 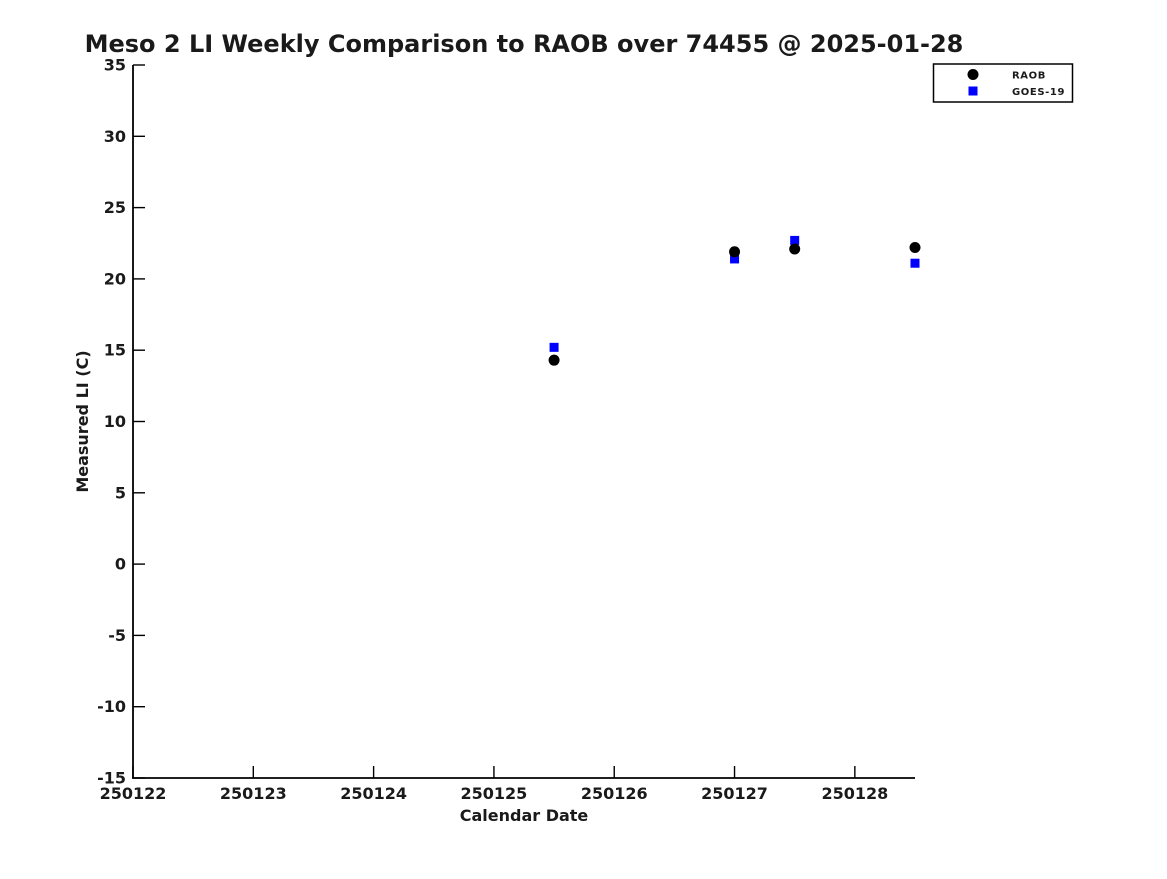 What do you see at coordinates (854, 793) in the screenshot?
I see `x-tick-label: 250128` at bounding box center [854, 793].